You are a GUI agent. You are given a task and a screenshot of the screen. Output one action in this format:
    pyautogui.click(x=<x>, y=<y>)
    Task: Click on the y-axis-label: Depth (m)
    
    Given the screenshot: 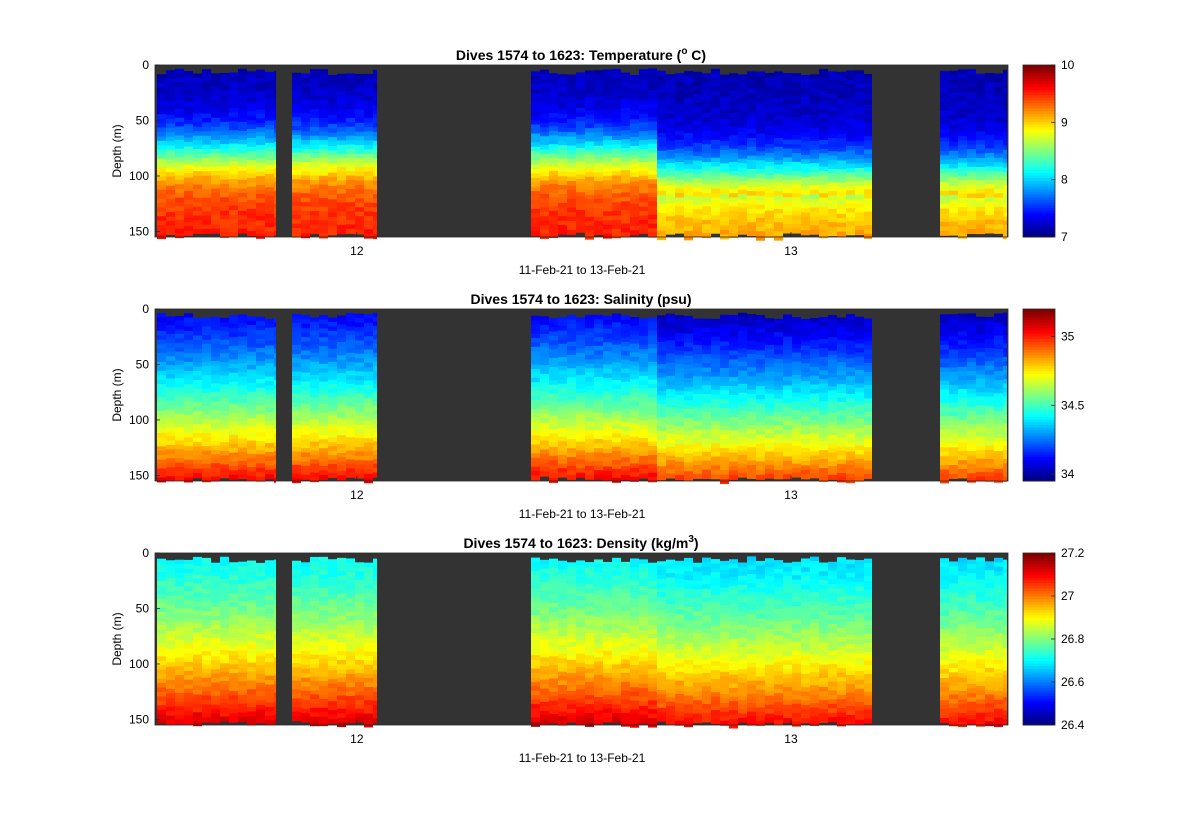 What is the action you would take?
    pyautogui.click(x=117, y=394)
    